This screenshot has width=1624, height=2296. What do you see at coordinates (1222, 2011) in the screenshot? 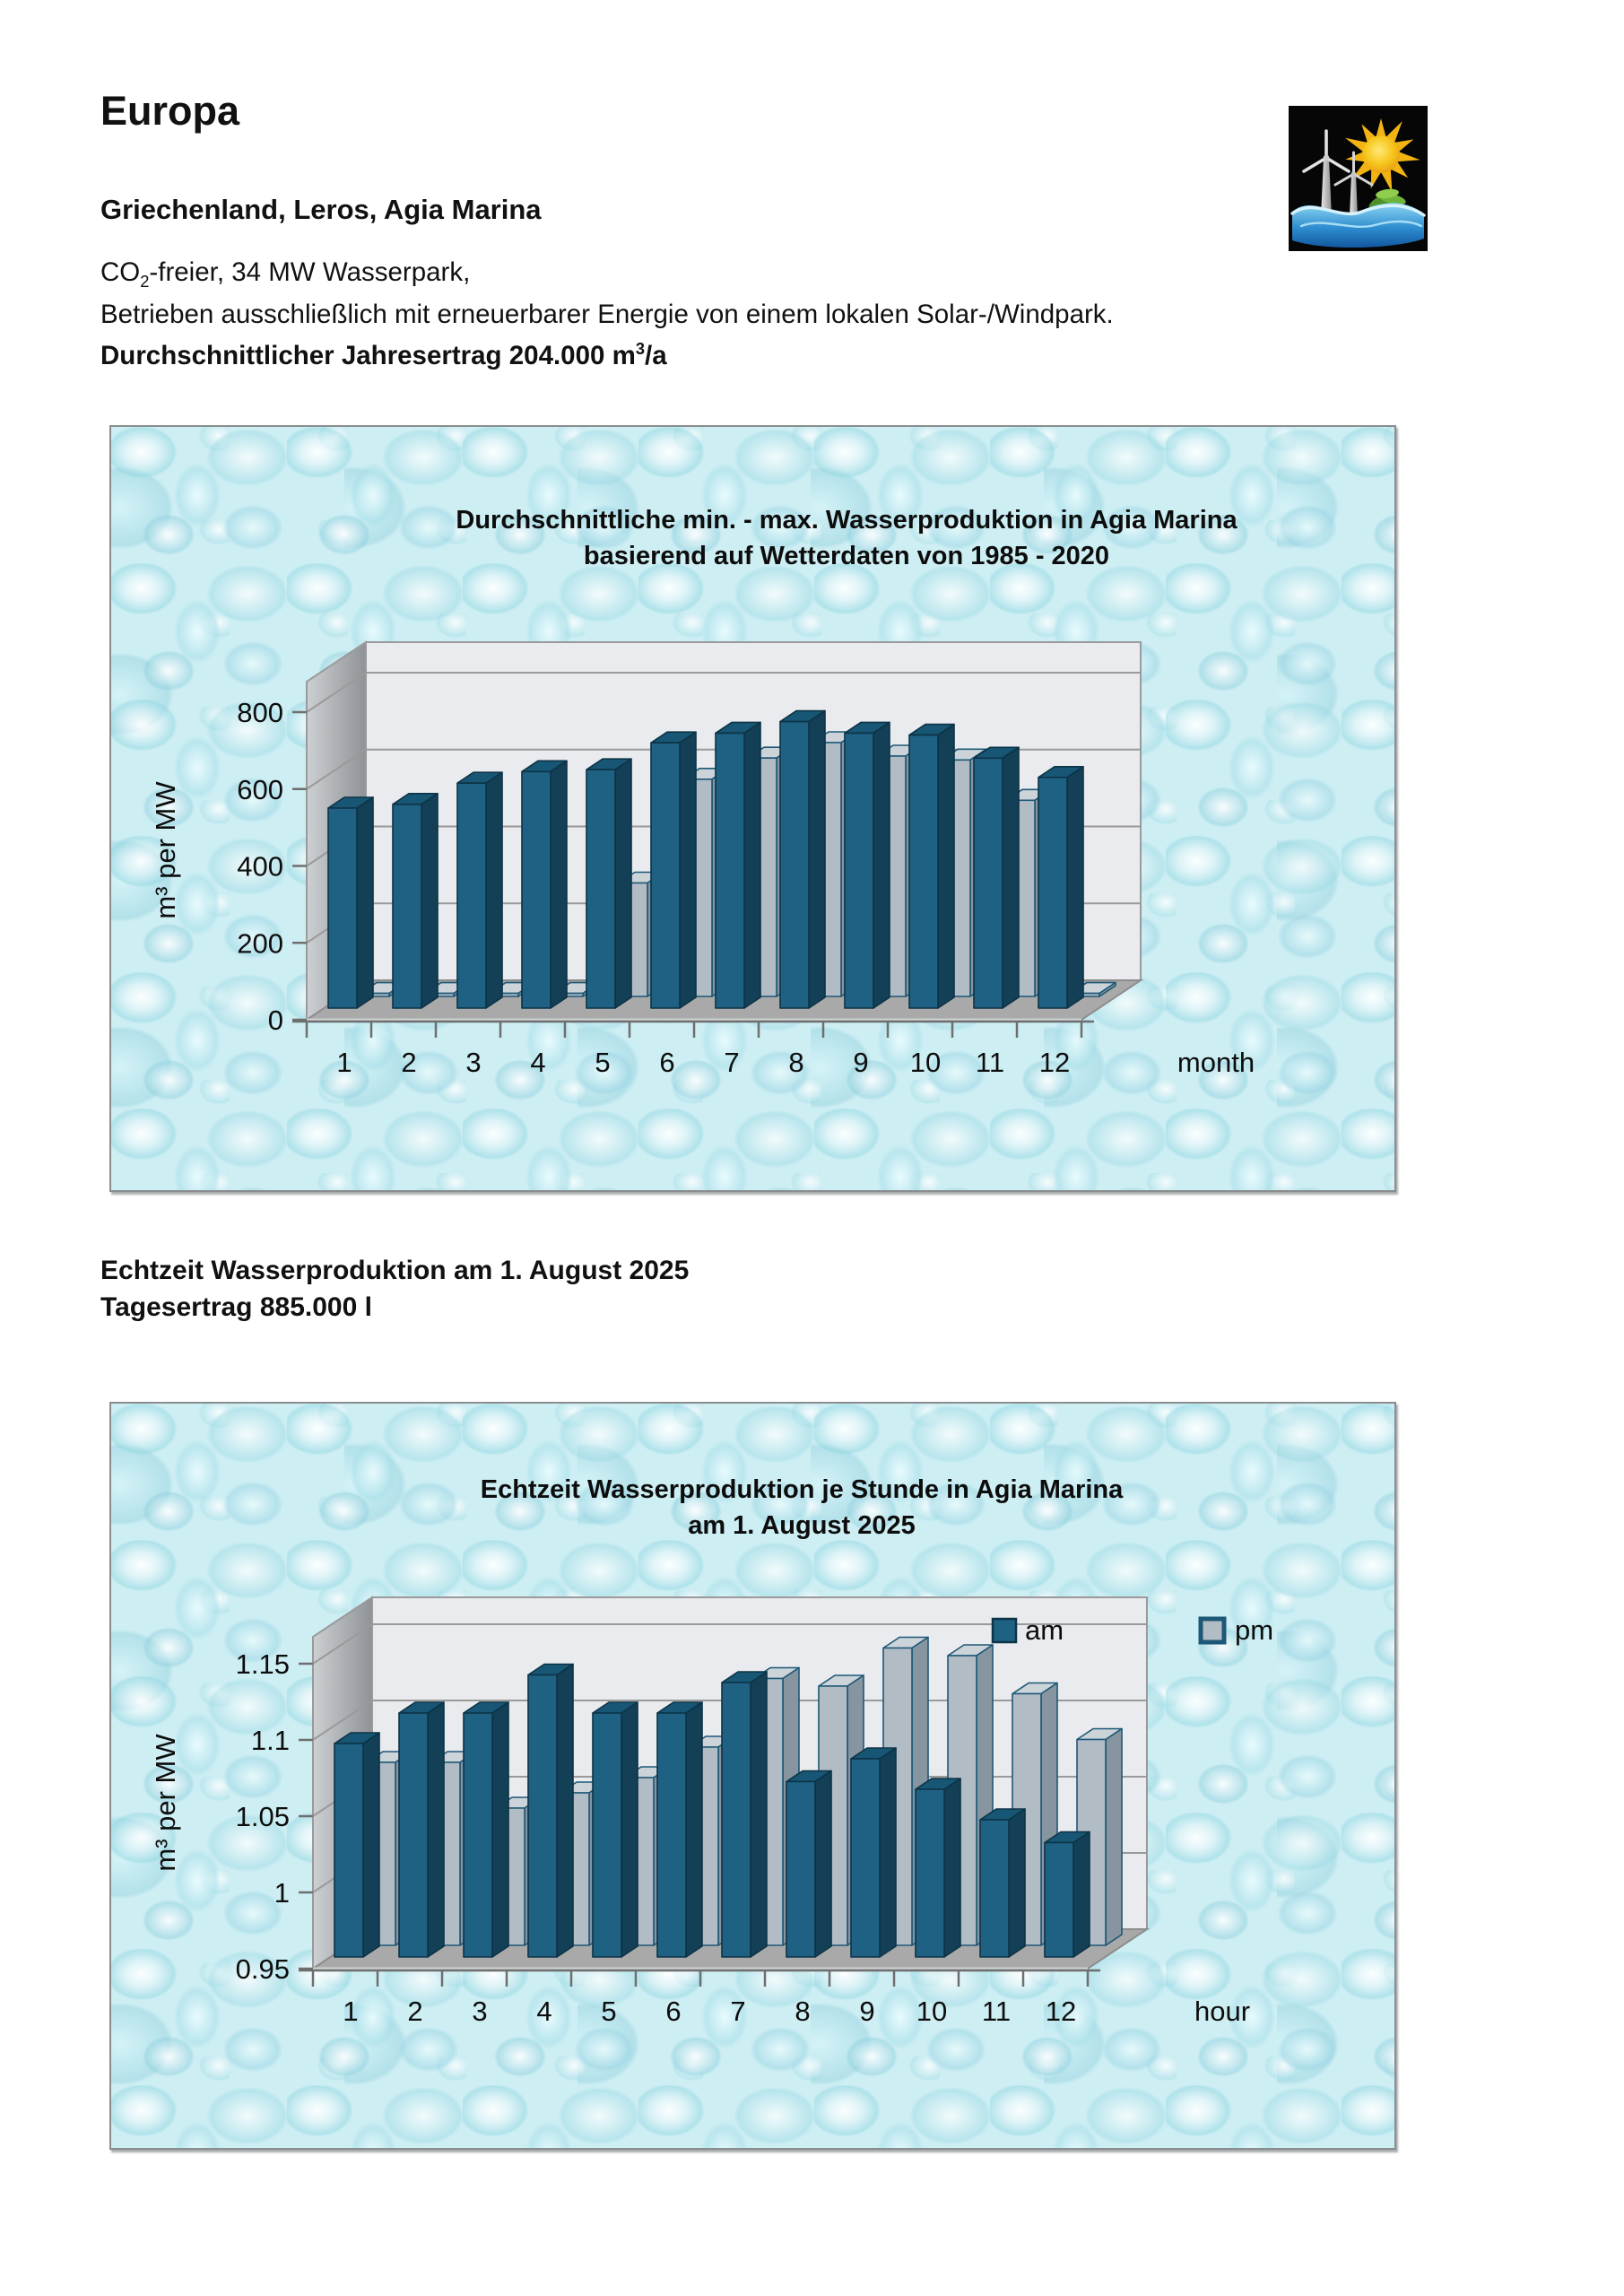
I see `x-axis-label: hour` at bounding box center [1222, 2011].